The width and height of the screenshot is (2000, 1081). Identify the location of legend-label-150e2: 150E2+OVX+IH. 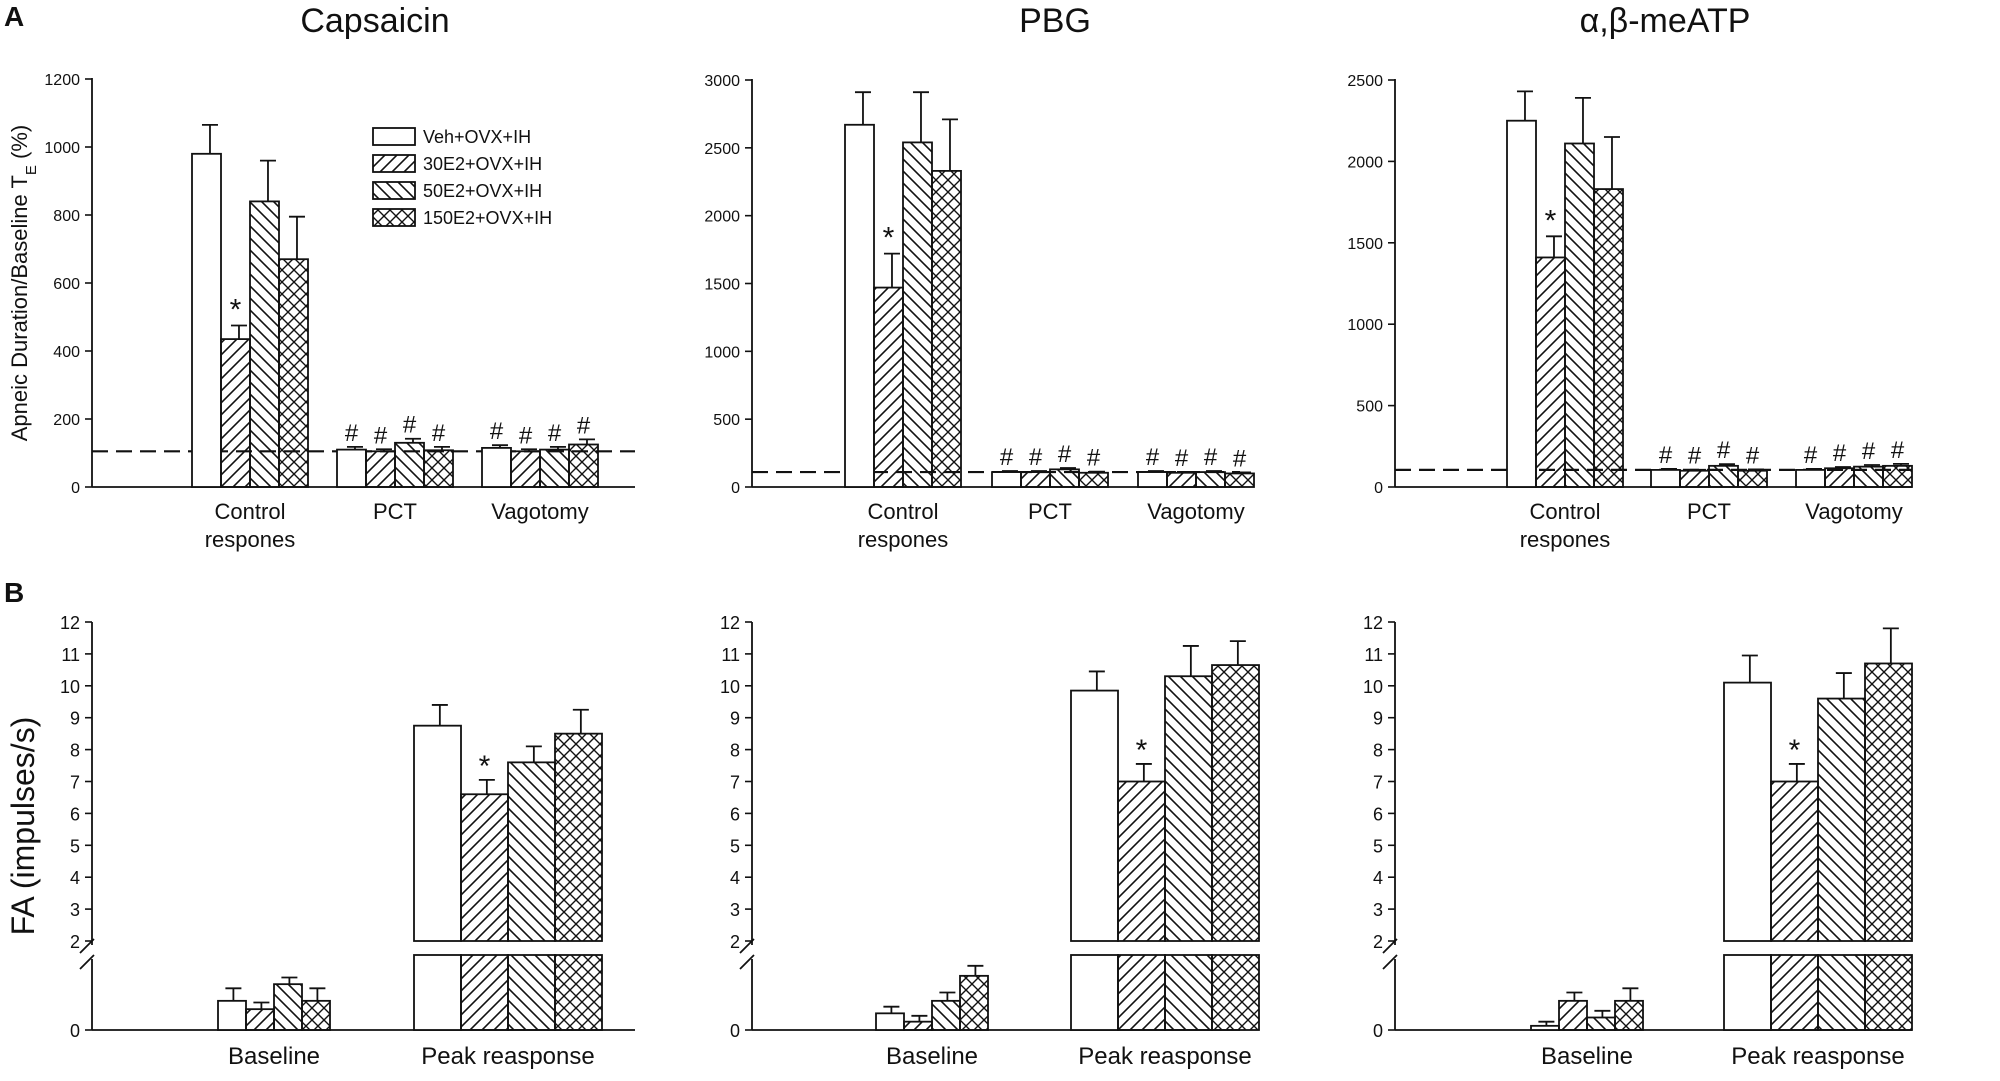
(487, 218).